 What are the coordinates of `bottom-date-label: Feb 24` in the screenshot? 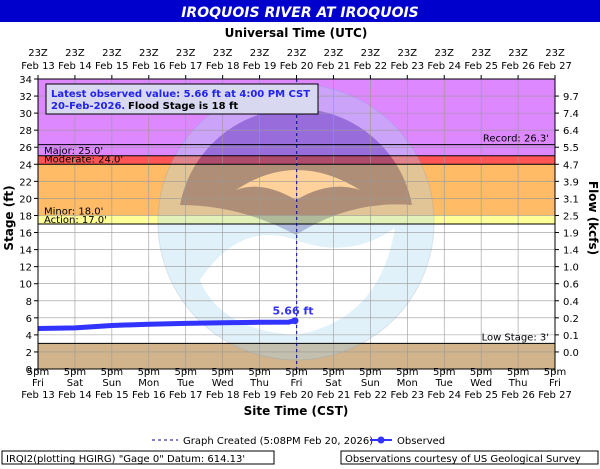 It's located at (444, 395).